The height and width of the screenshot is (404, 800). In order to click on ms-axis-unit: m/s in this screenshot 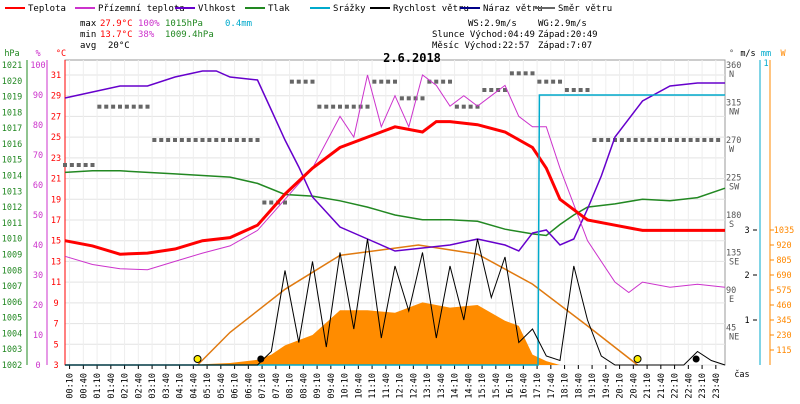, I will do `click(747, 54)`.